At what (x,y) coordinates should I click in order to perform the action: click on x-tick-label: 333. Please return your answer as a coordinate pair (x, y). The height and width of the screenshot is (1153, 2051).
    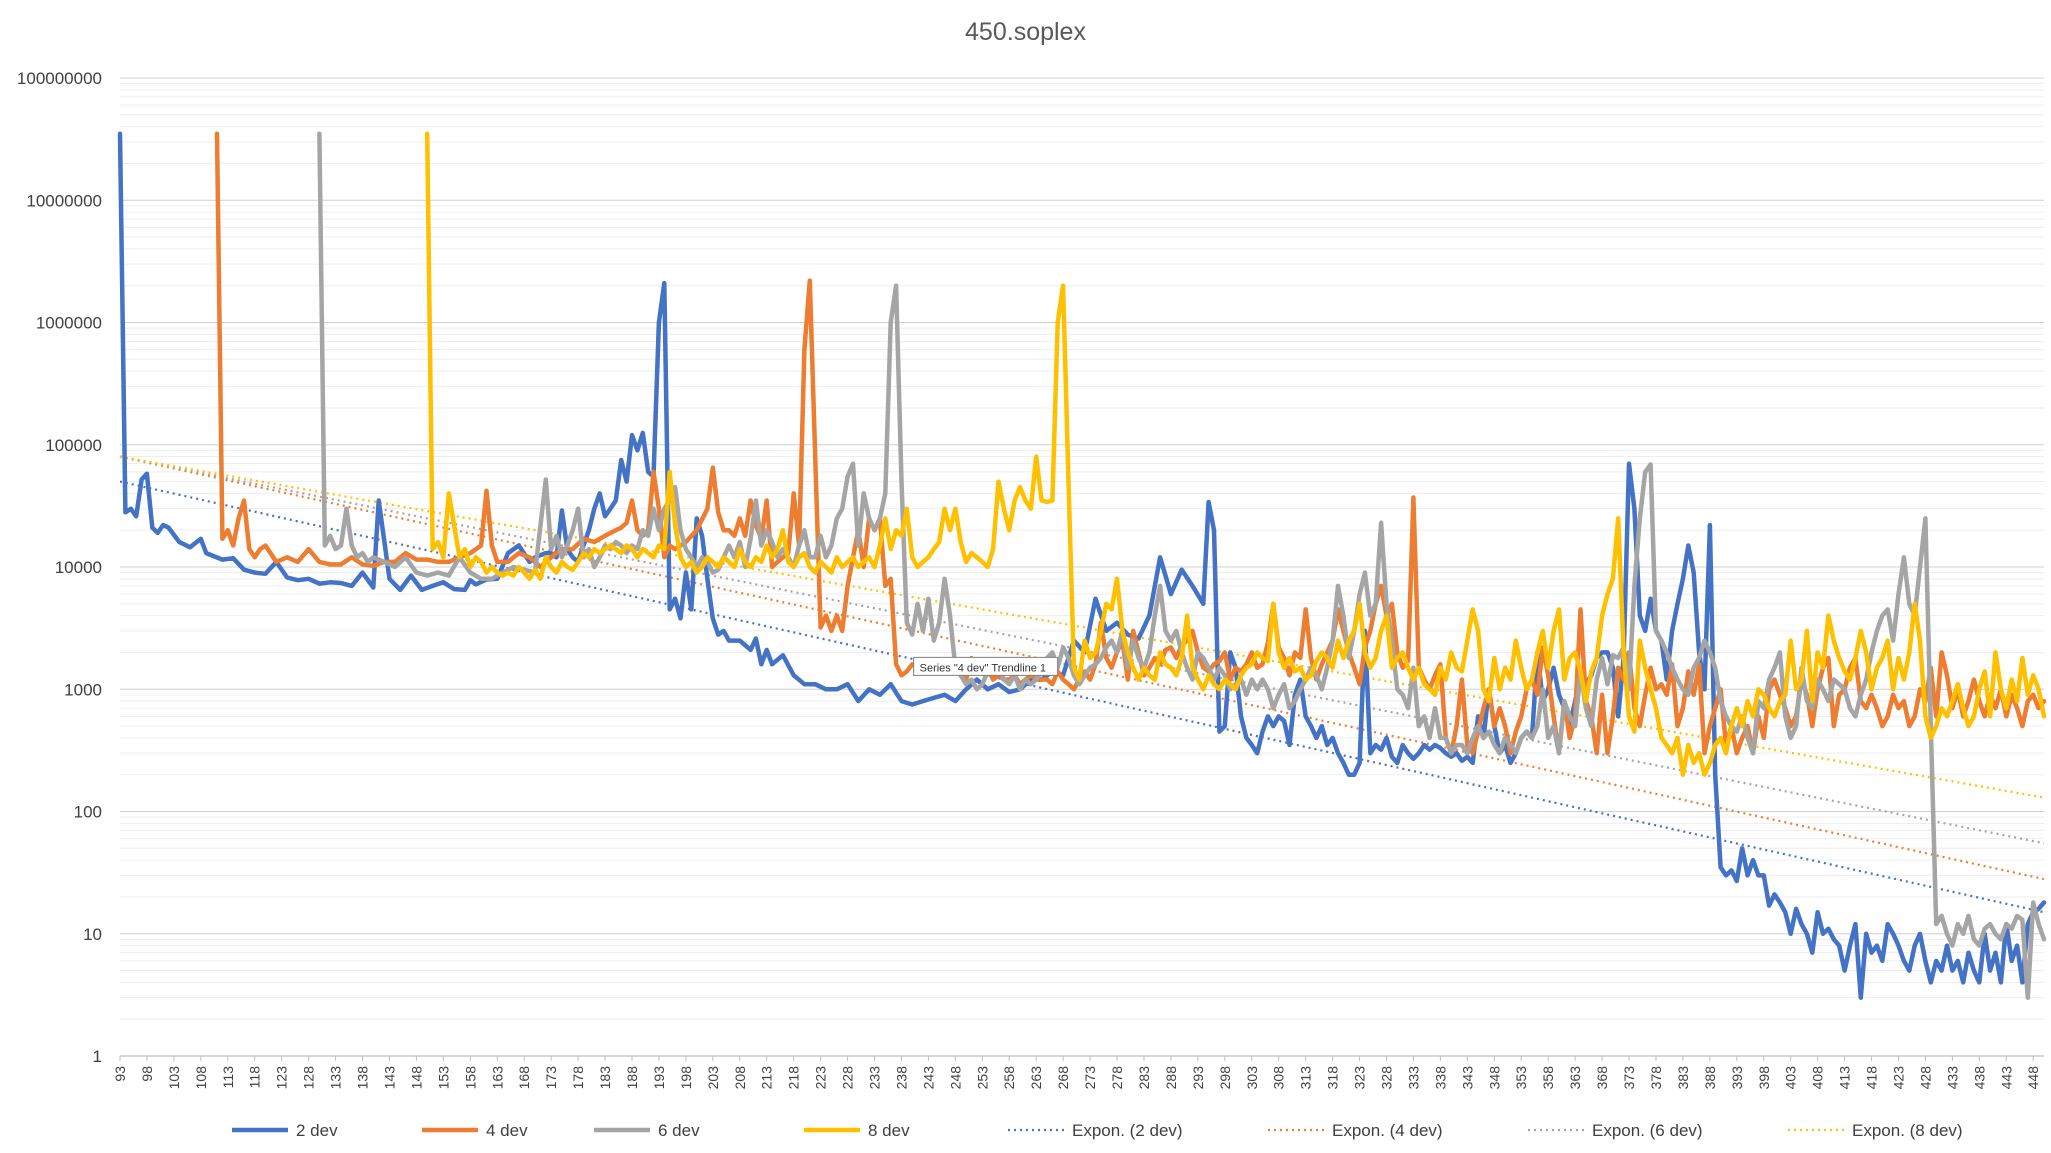
    Looking at the image, I should click on (1413, 1078).